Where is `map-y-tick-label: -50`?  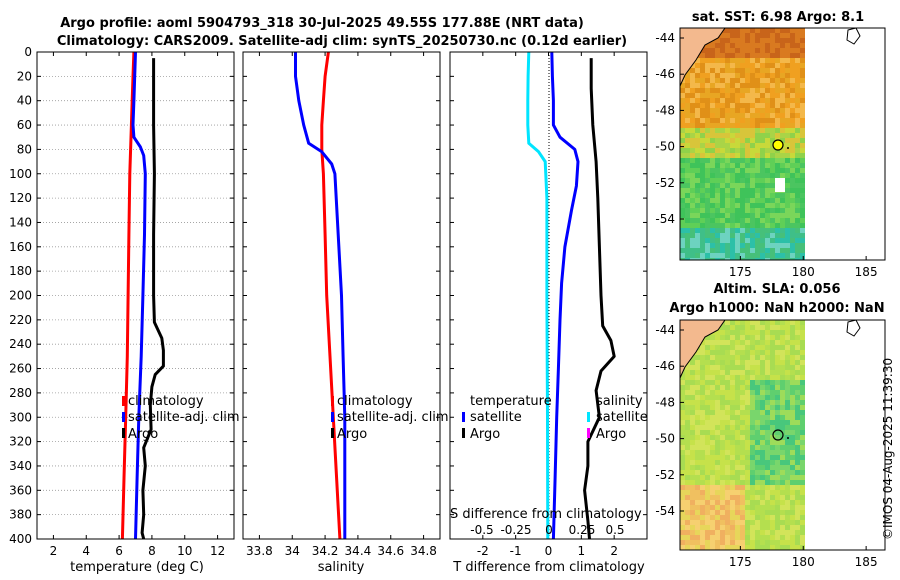 map-y-tick-label: -50 is located at coordinates (665, 439).